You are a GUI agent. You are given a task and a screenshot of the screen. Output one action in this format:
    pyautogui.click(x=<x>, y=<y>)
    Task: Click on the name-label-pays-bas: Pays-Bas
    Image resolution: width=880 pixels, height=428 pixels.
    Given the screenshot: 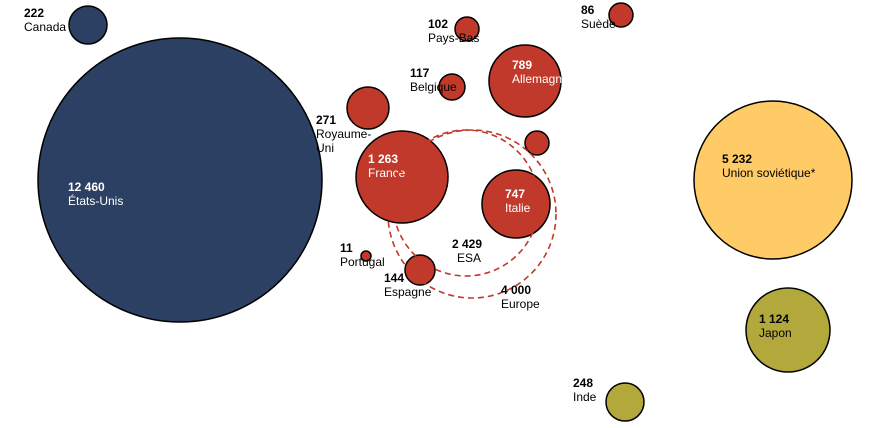 What is the action you would take?
    pyautogui.click(x=453, y=38)
    